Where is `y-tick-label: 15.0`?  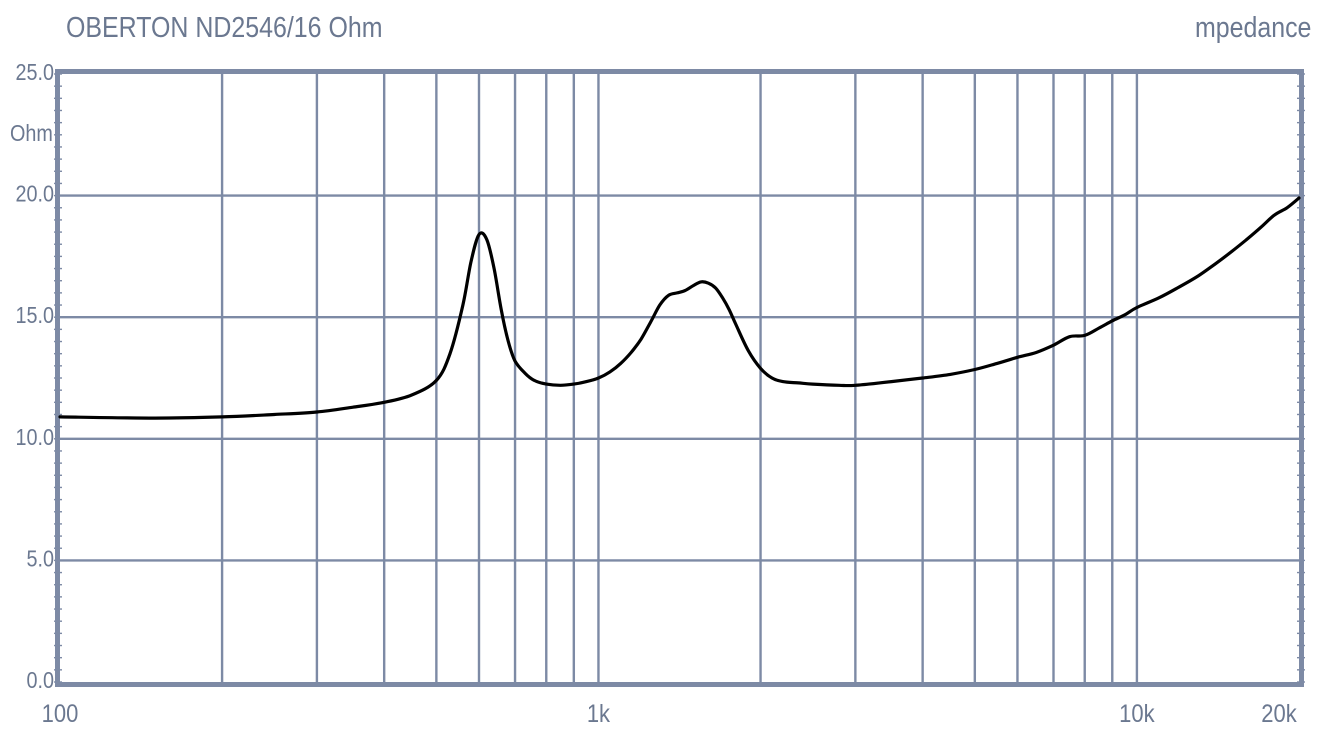 y-tick-label: 15.0 is located at coordinates (35, 316).